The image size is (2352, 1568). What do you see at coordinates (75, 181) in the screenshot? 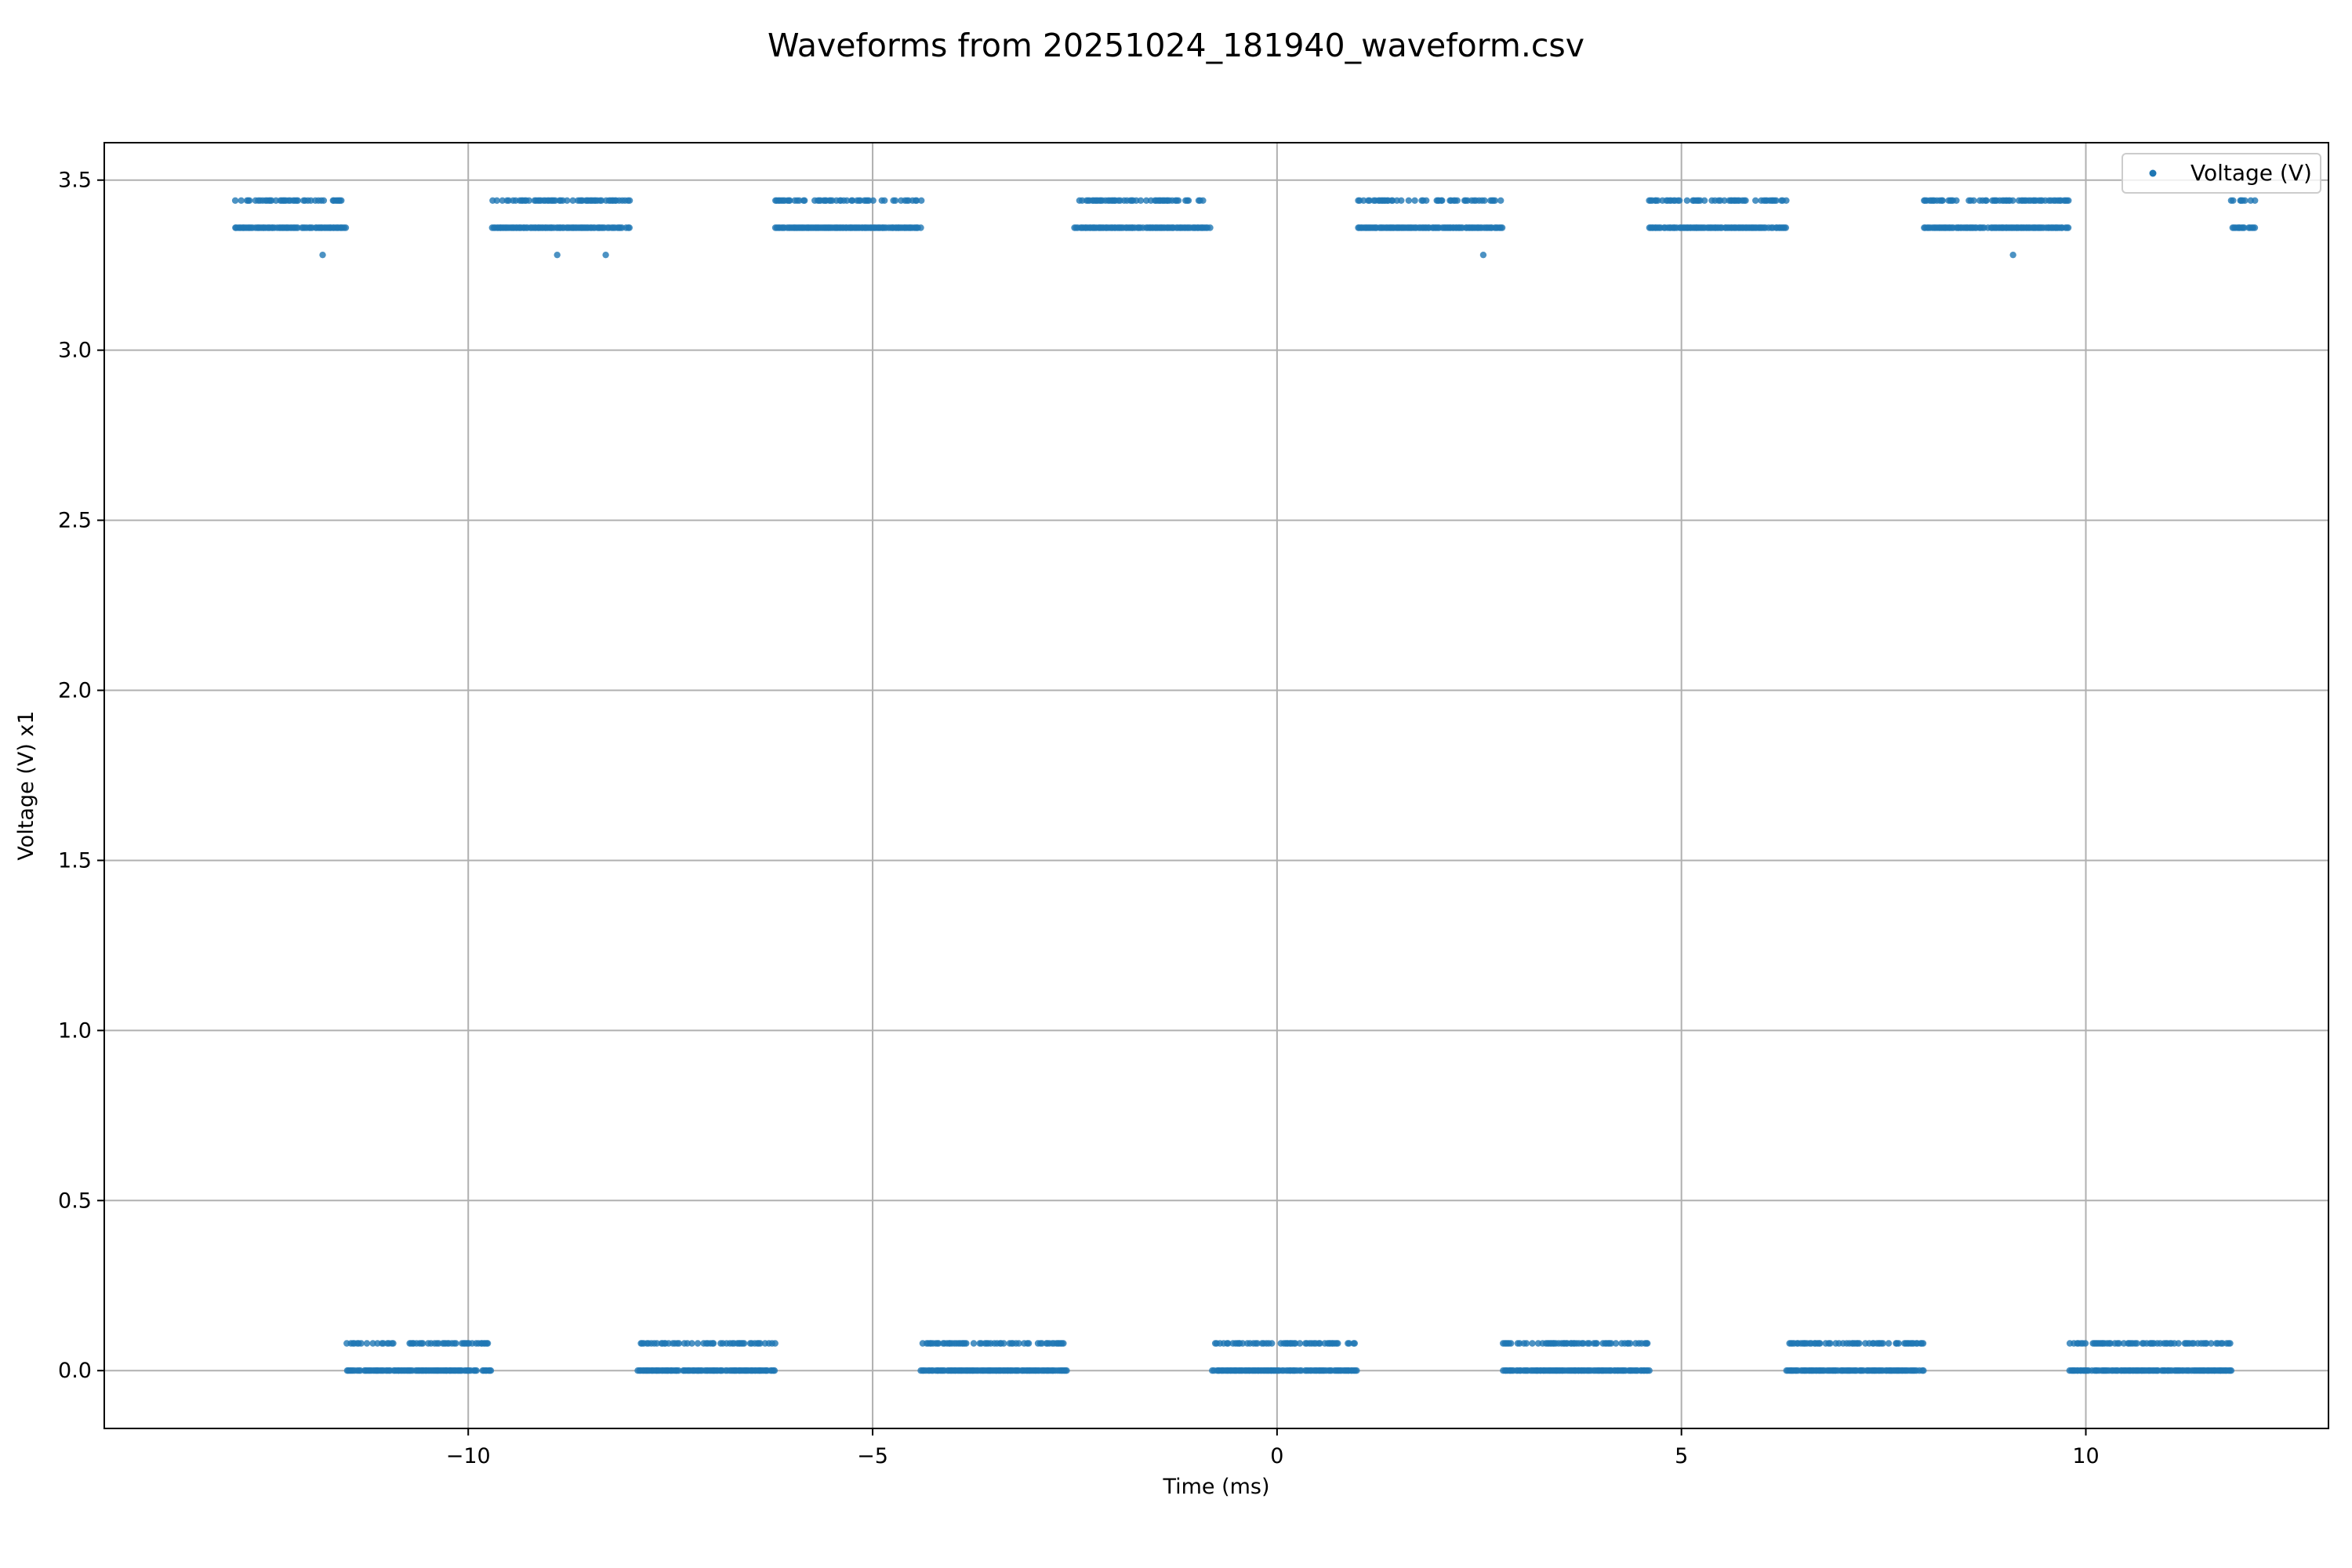
I see `y-tick-label: 3.5` at bounding box center [75, 181].